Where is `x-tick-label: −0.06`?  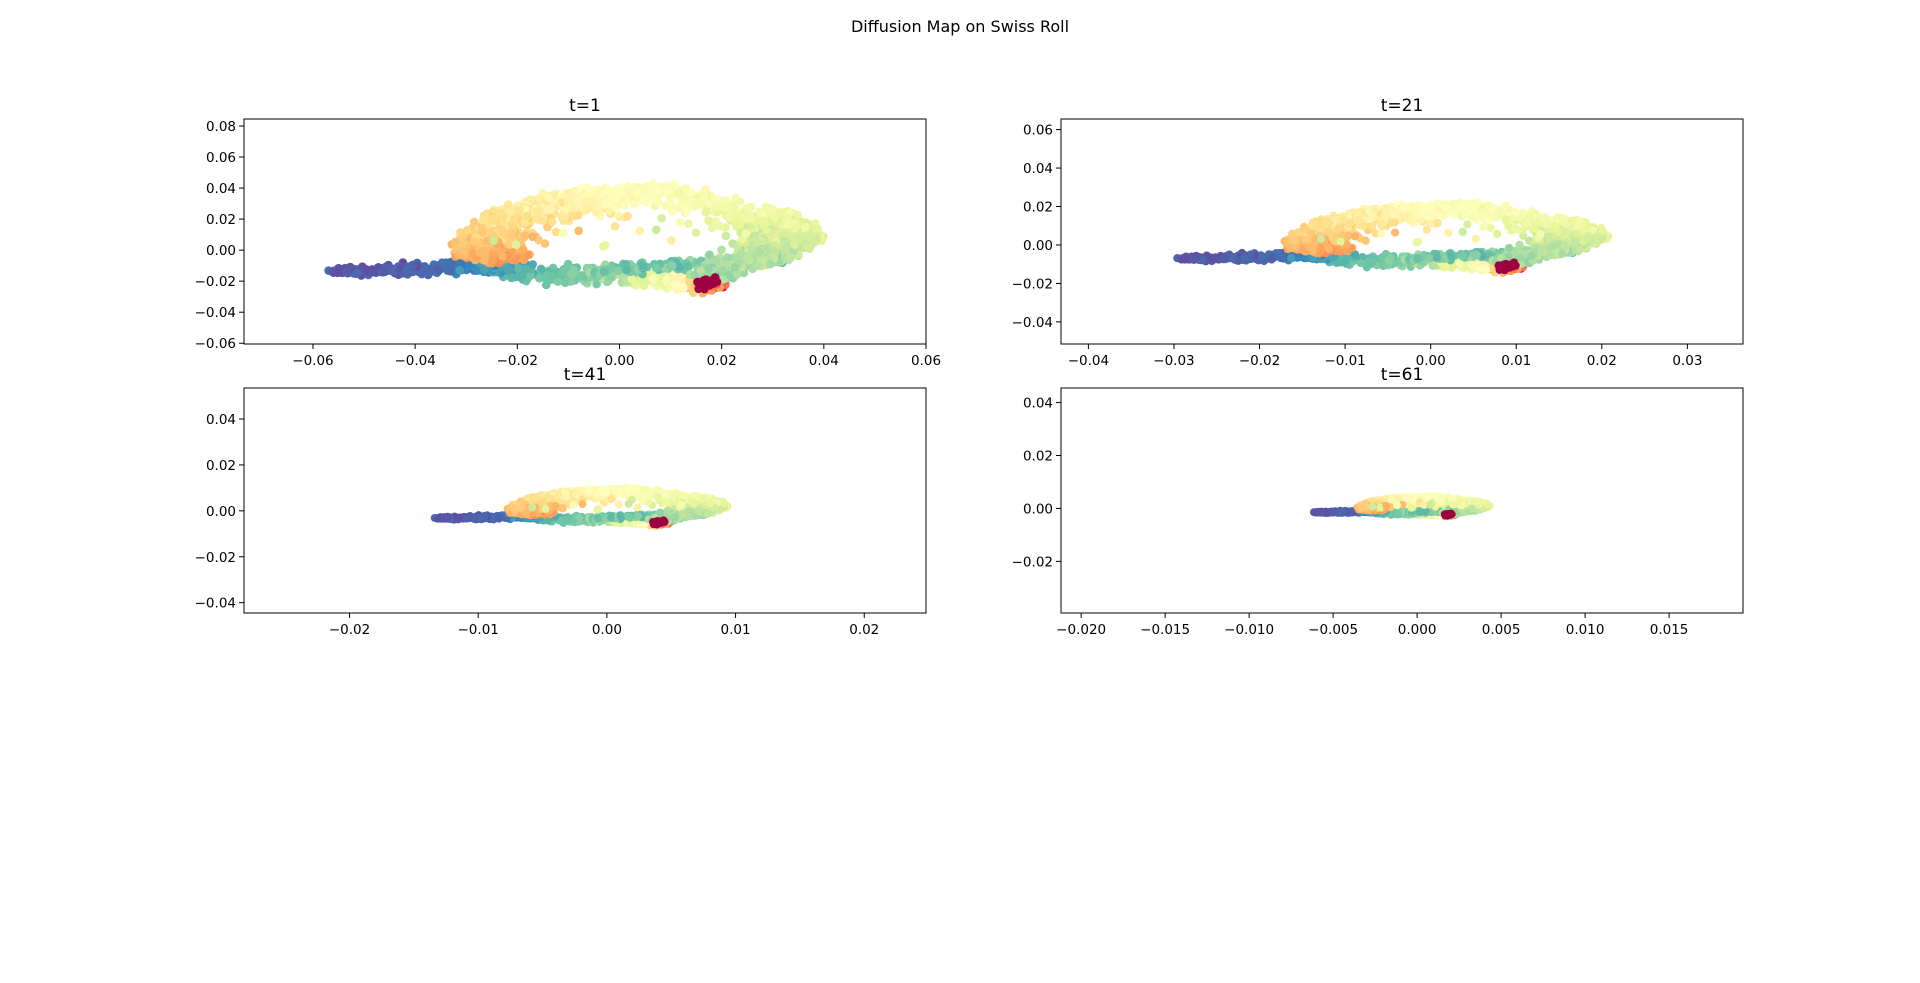
x-tick-label: −0.06 is located at coordinates (312, 361).